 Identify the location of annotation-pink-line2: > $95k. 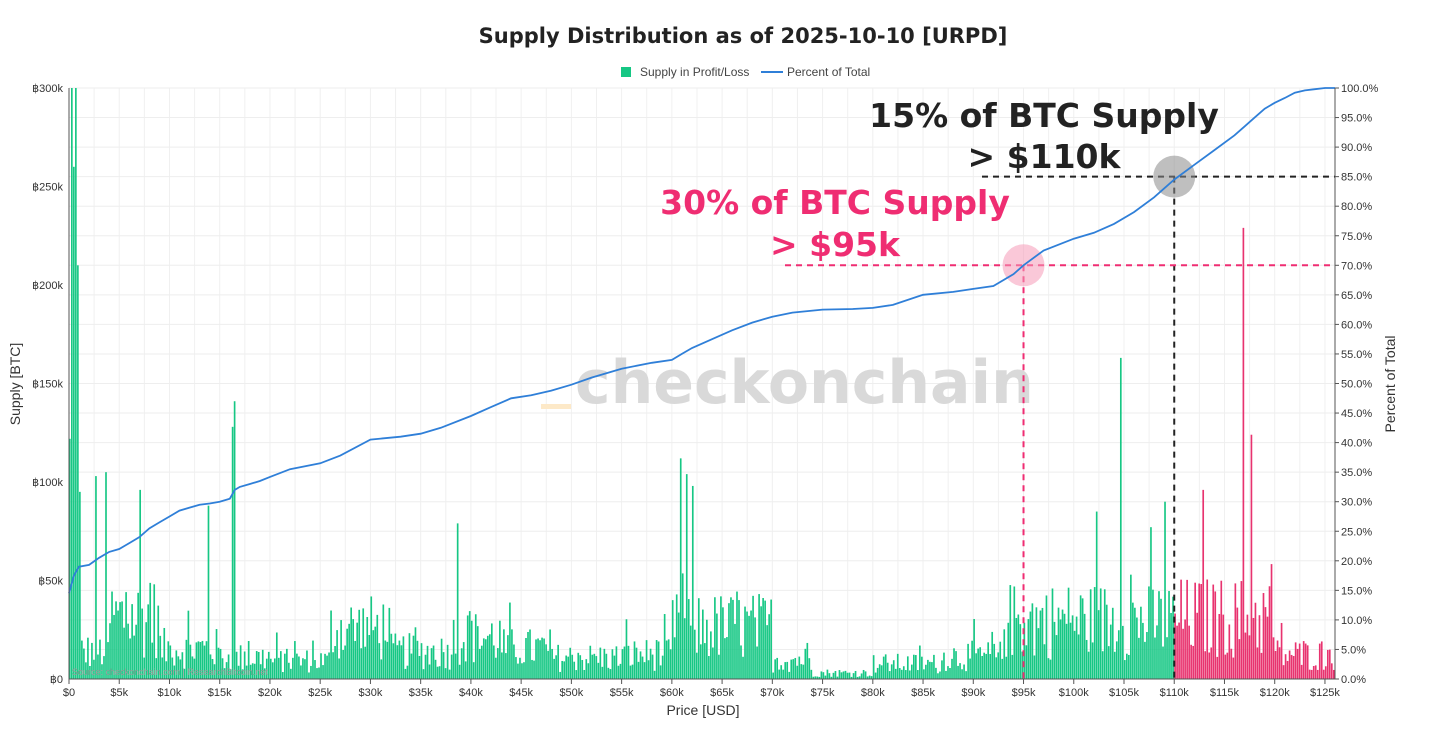
(835, 244).